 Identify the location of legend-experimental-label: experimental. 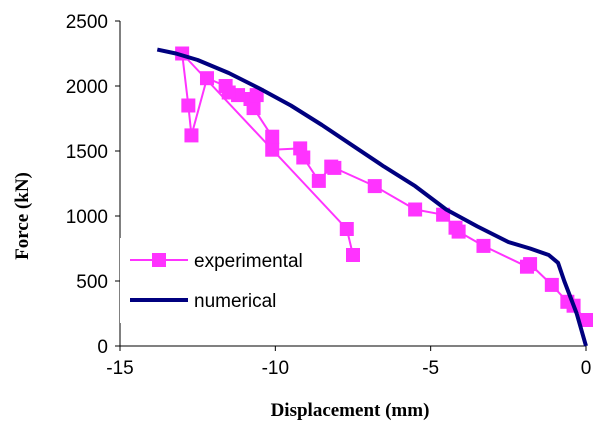
(248, 261).